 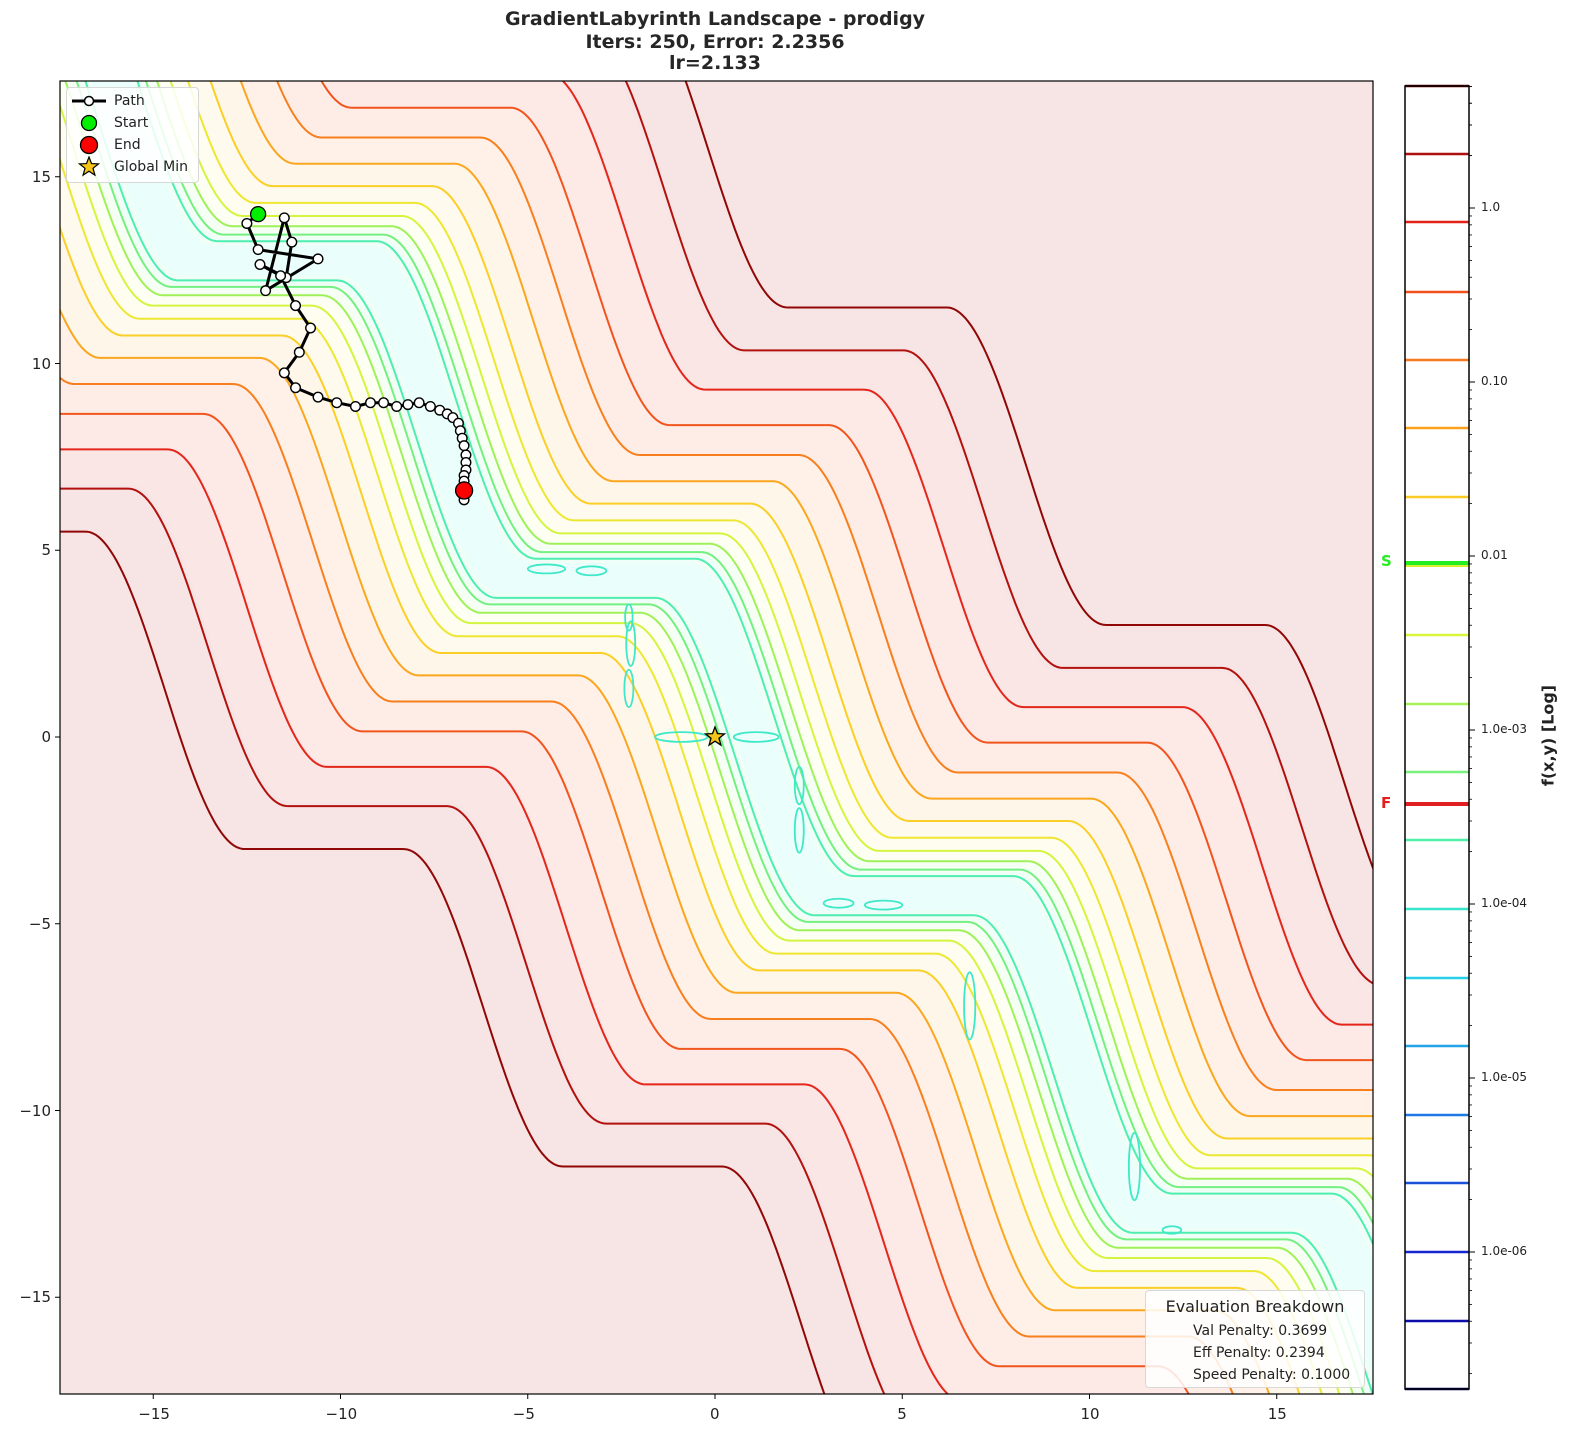 I want to click on y-tick-label: 15, so click(x=41, y=176).